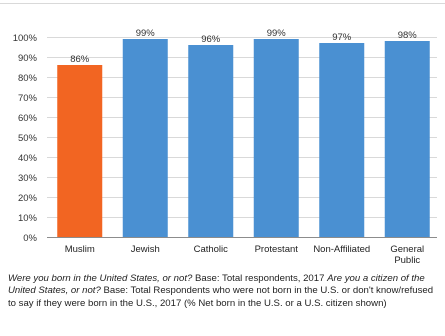  Describe the element at coordinates (30, 238) in the screenshot. I see `y-tick-label: 0%` at that location.